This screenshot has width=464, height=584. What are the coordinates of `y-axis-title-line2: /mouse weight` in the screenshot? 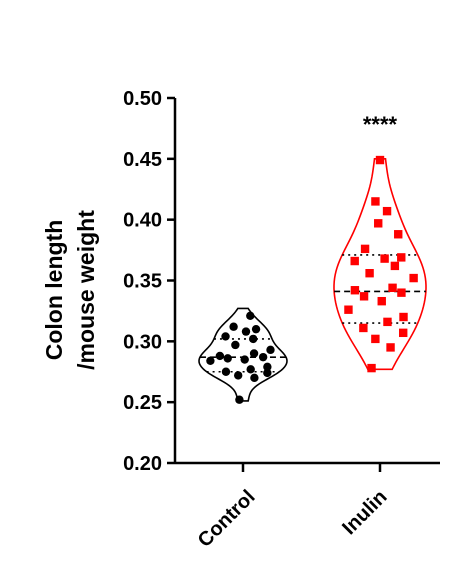 It's located at (86, 290).